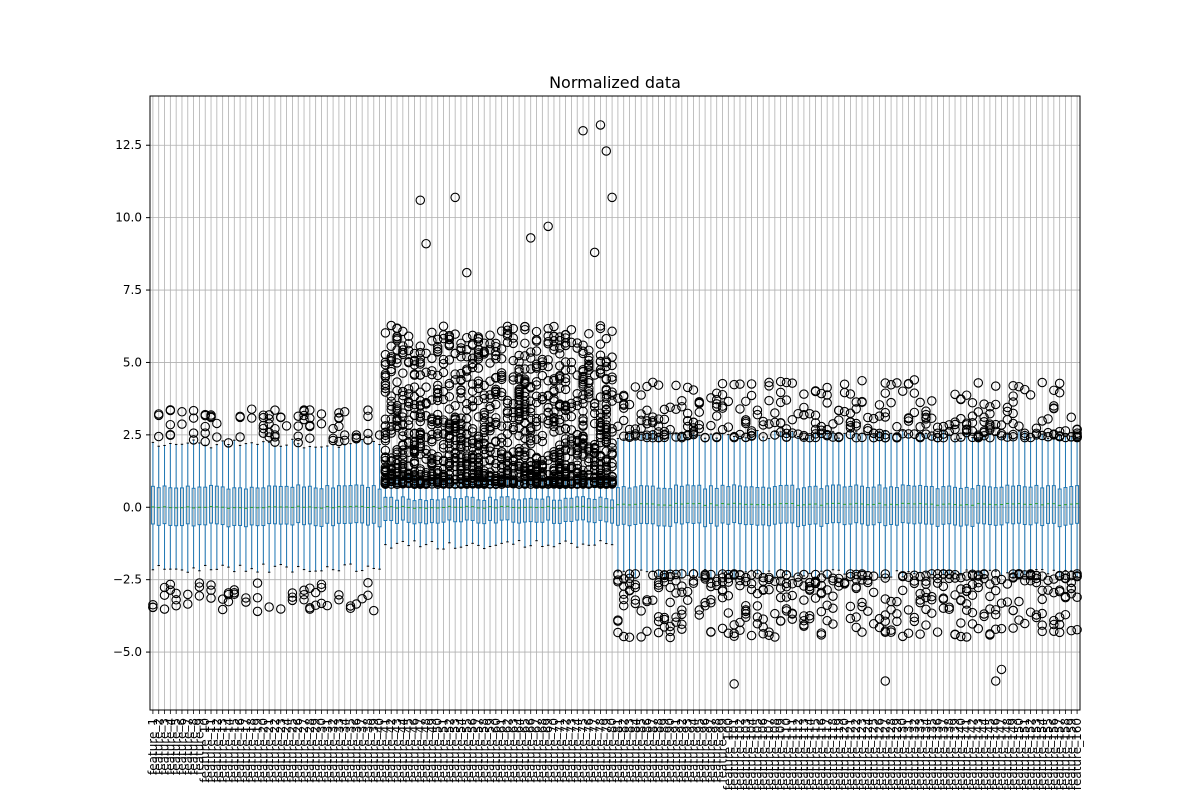  I want to click on x-tick-label: feature_123, so click(862, 754).